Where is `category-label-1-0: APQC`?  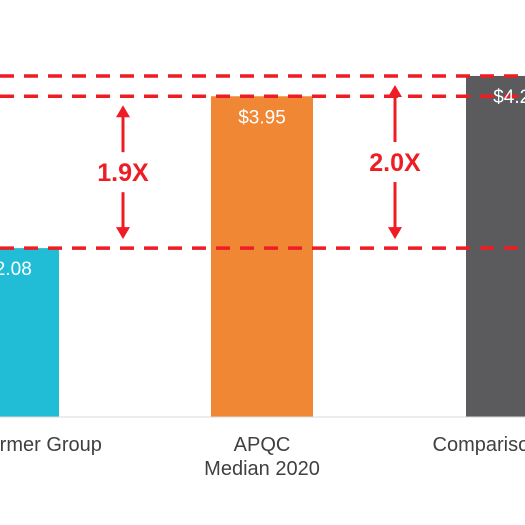 category-label-1-0: APQC is located at coordinates (262, 445).